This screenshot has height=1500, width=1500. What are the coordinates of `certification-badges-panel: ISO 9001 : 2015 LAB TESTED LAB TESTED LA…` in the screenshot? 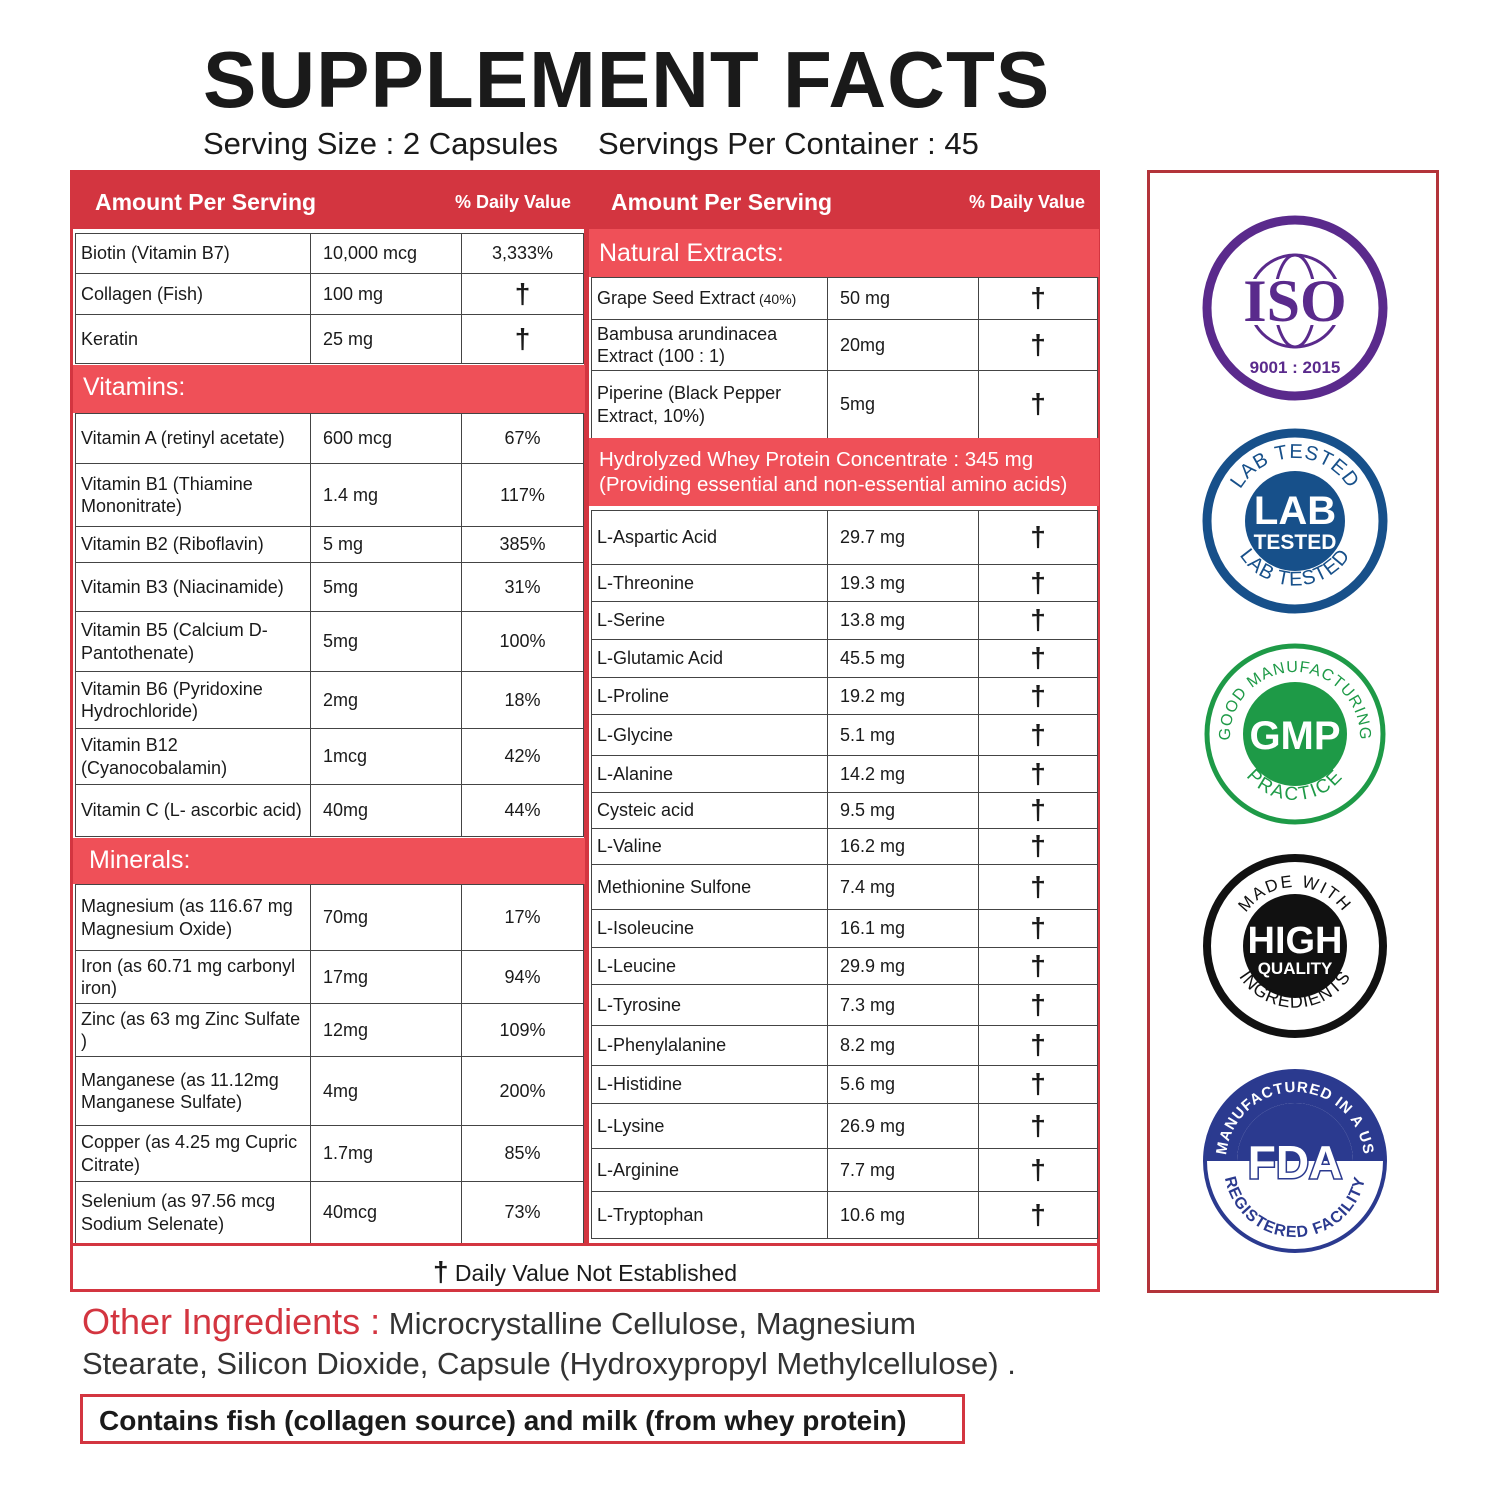 It's located at (1293, 731).